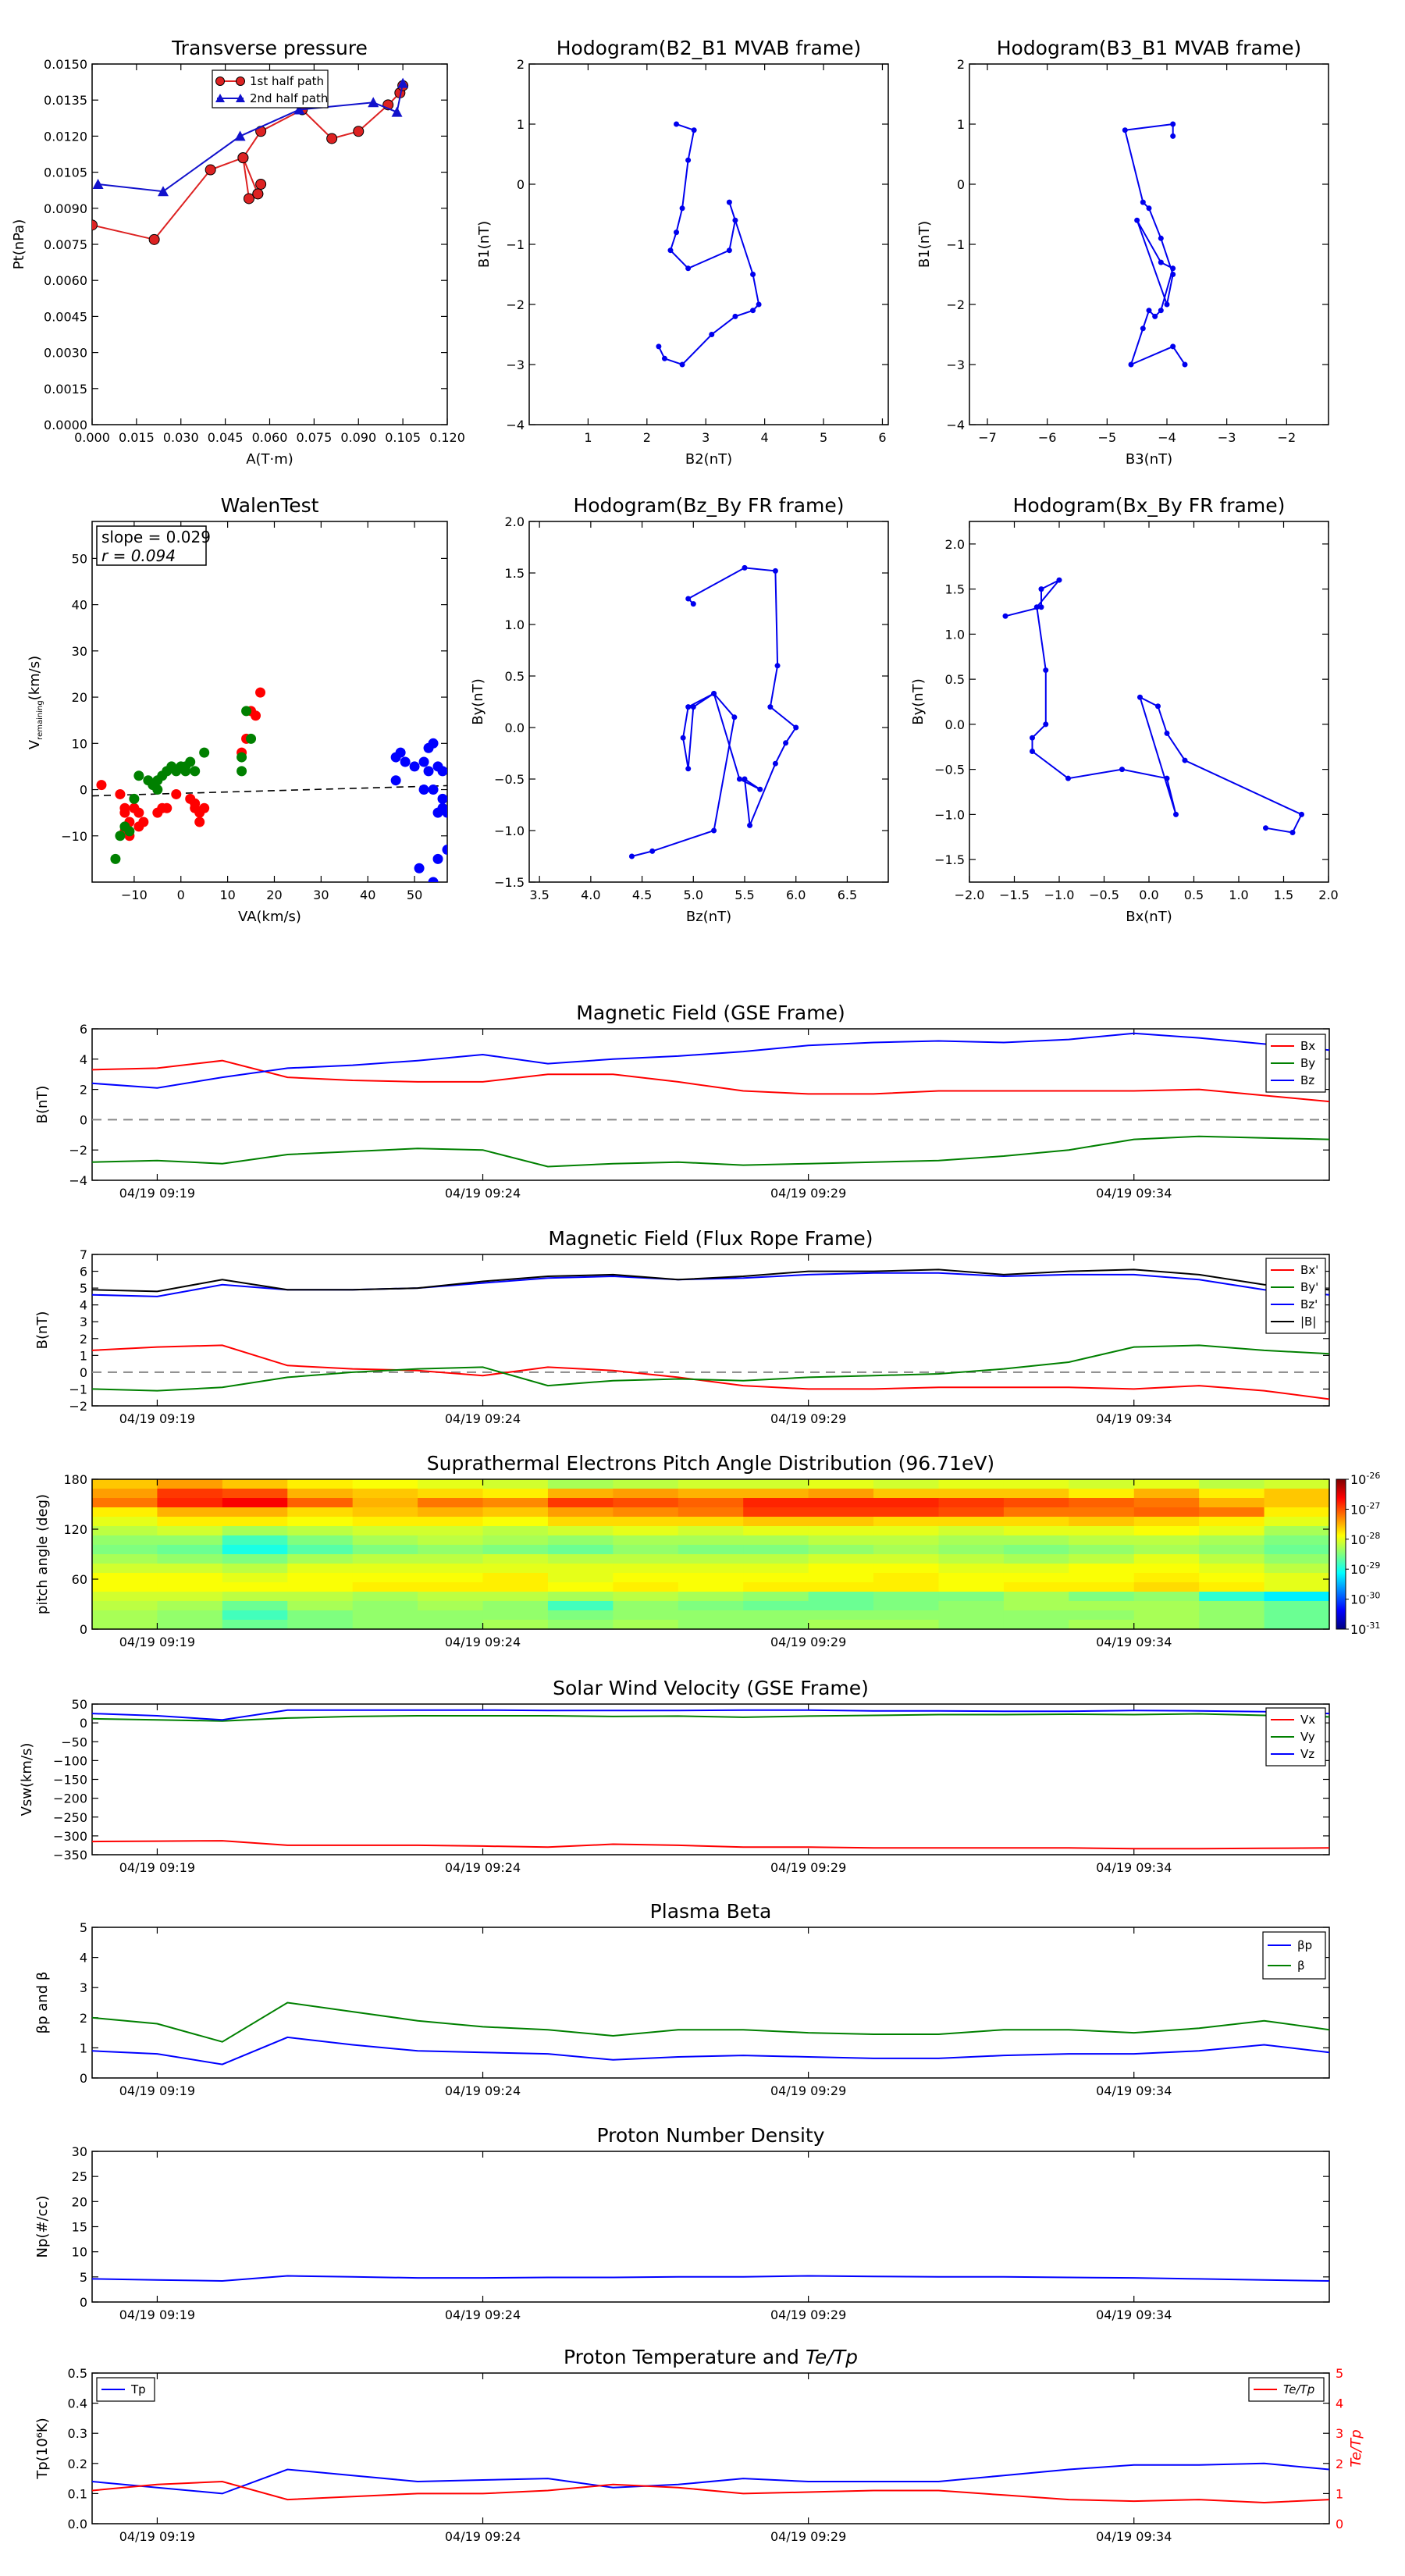  Describe the element at coordinates (19, 244) in the screenshot. I see `tp-ylabel: Pt(nPa)` at that location.